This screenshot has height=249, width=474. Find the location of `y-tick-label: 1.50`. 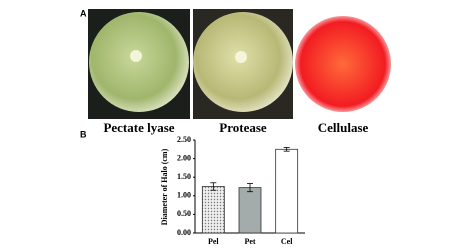

y-tick-label: 1.50 is located at coordinates (184, 176).